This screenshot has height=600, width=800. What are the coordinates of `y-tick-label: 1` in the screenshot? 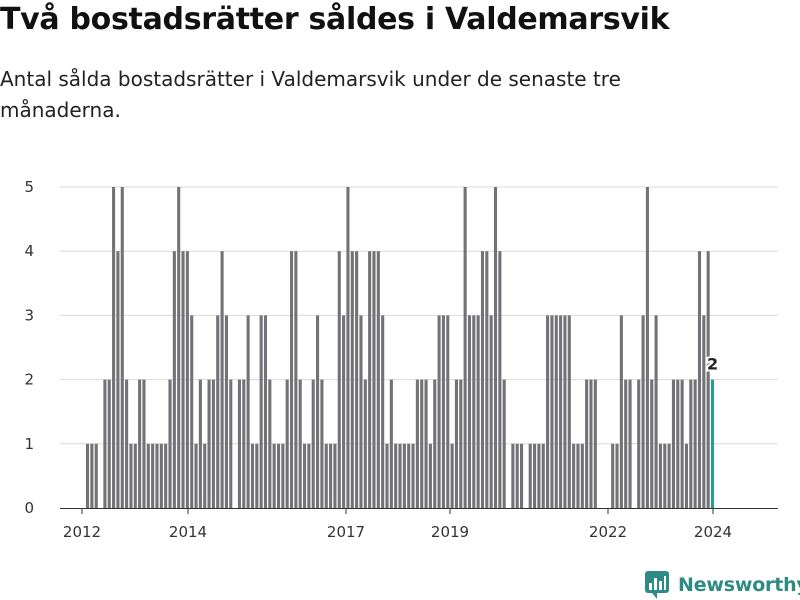 It's located at (29, 444).